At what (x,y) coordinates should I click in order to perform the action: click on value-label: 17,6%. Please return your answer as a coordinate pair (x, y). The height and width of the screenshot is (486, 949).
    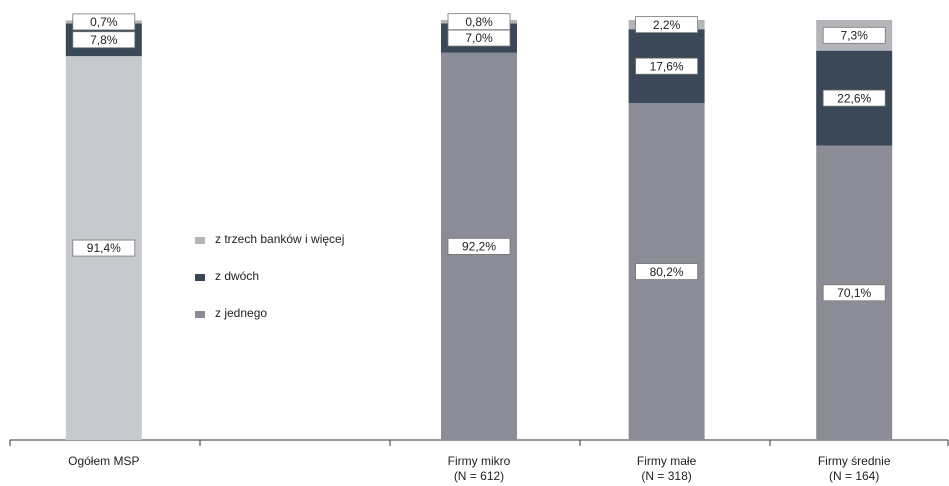
    Looking at the image, I should click on (667, 66).